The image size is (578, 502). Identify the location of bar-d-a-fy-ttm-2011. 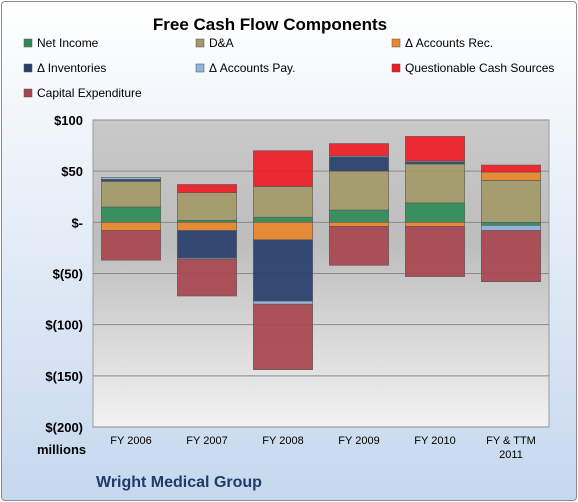
(511, 201).